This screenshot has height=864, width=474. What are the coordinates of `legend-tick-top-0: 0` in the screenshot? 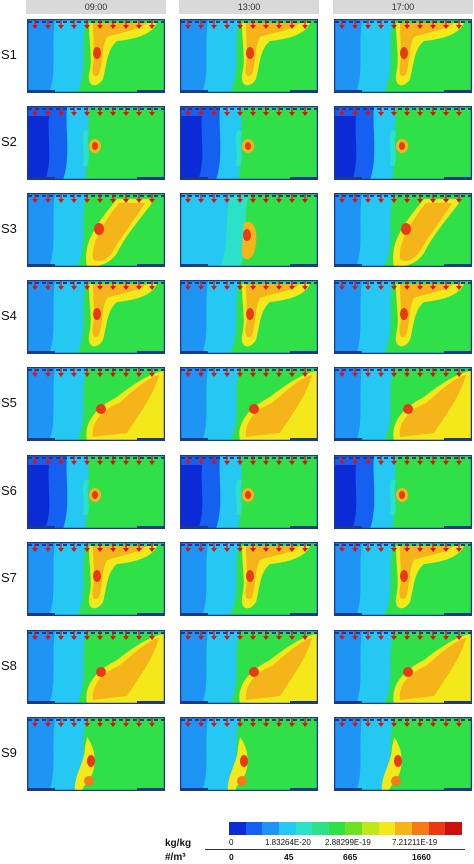 It's located at (231, 842).